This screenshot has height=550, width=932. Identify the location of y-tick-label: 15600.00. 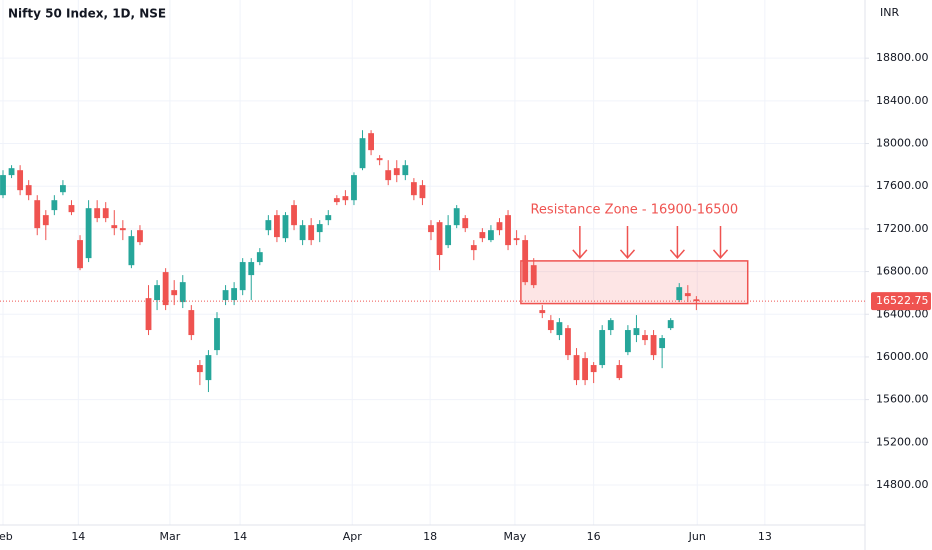
(902, 399).